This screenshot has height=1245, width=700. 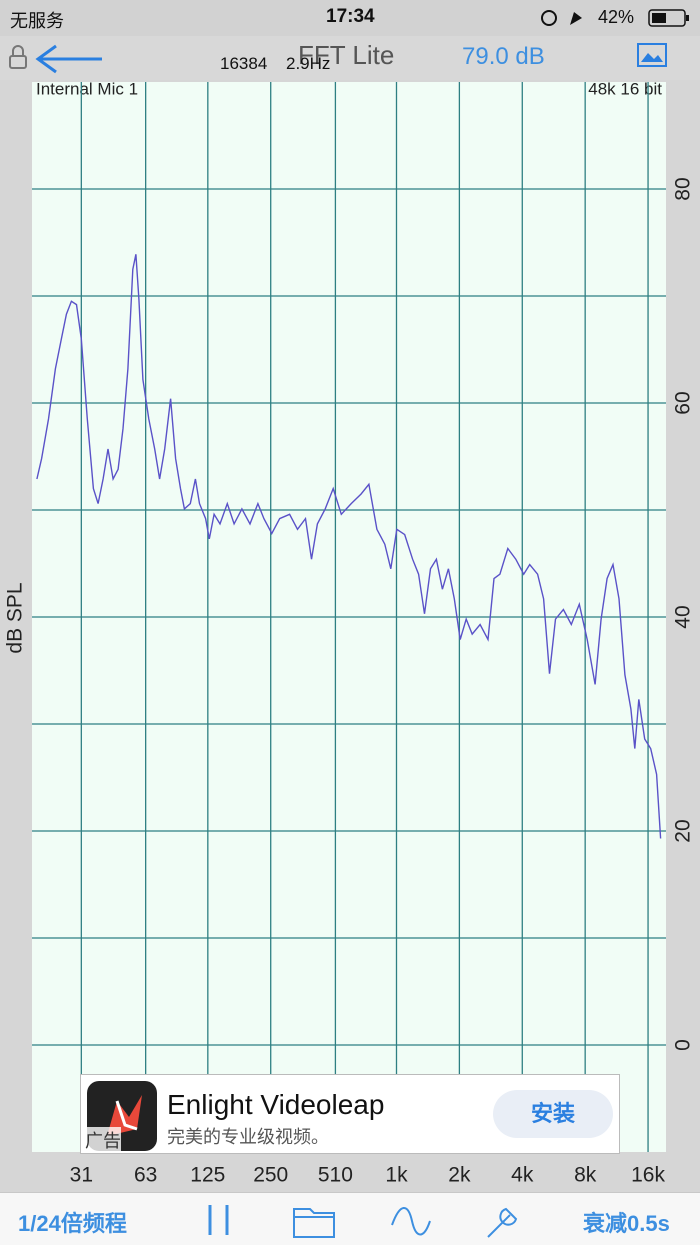 What do you see at coordinates (561, 18) in the screenshot?
I see `status-icons` at bounding box center [561, 18].